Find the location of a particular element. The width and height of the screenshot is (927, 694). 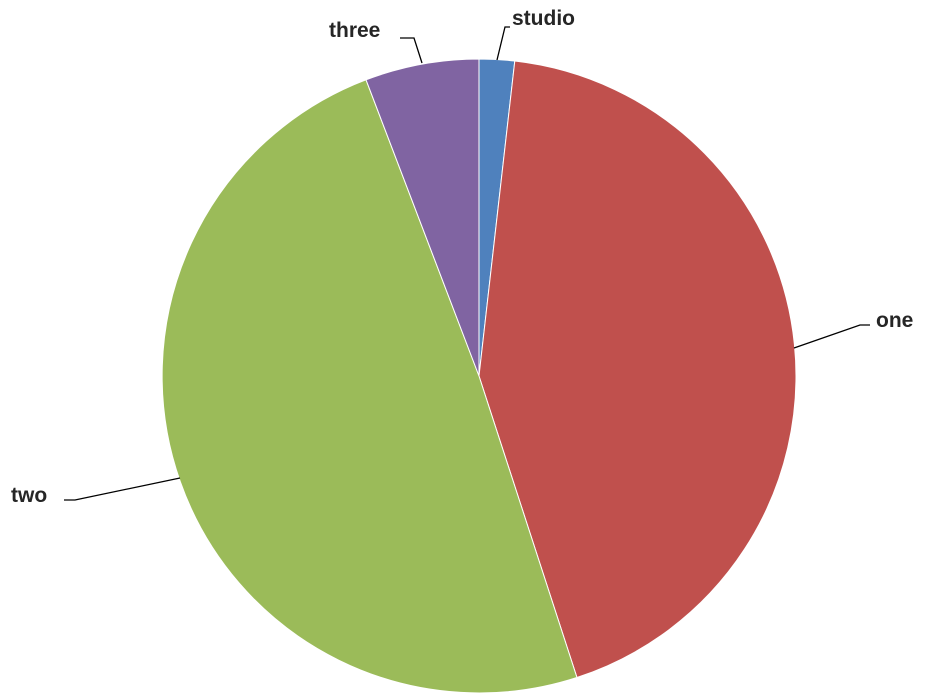

slice-label-one: one is located at coordinates (894, 320).